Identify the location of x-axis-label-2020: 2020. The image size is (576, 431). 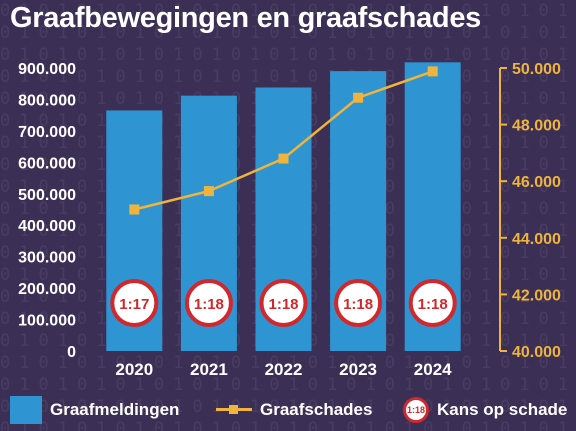
(134, 369).